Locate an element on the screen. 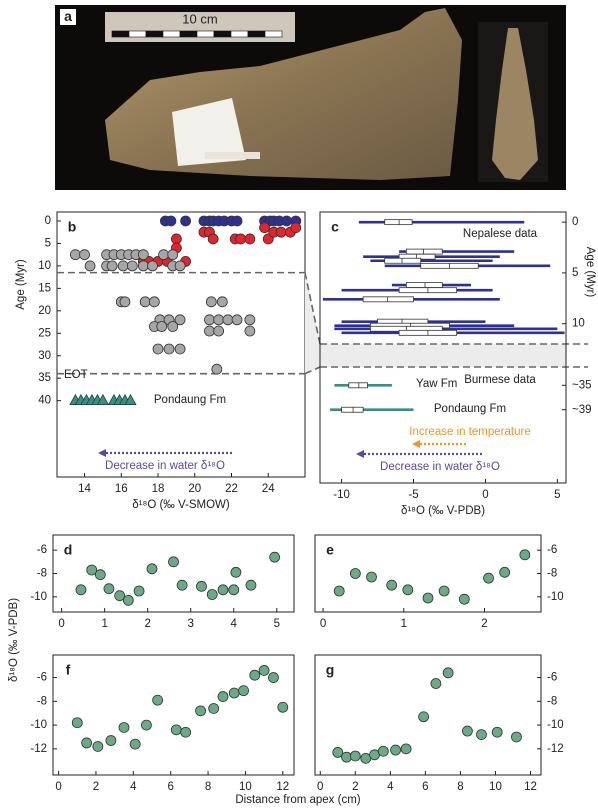 Image resolution: width=598 pixels, height=808 pixels. y-tick-label: ~39 is located at coordinates (582, 410).